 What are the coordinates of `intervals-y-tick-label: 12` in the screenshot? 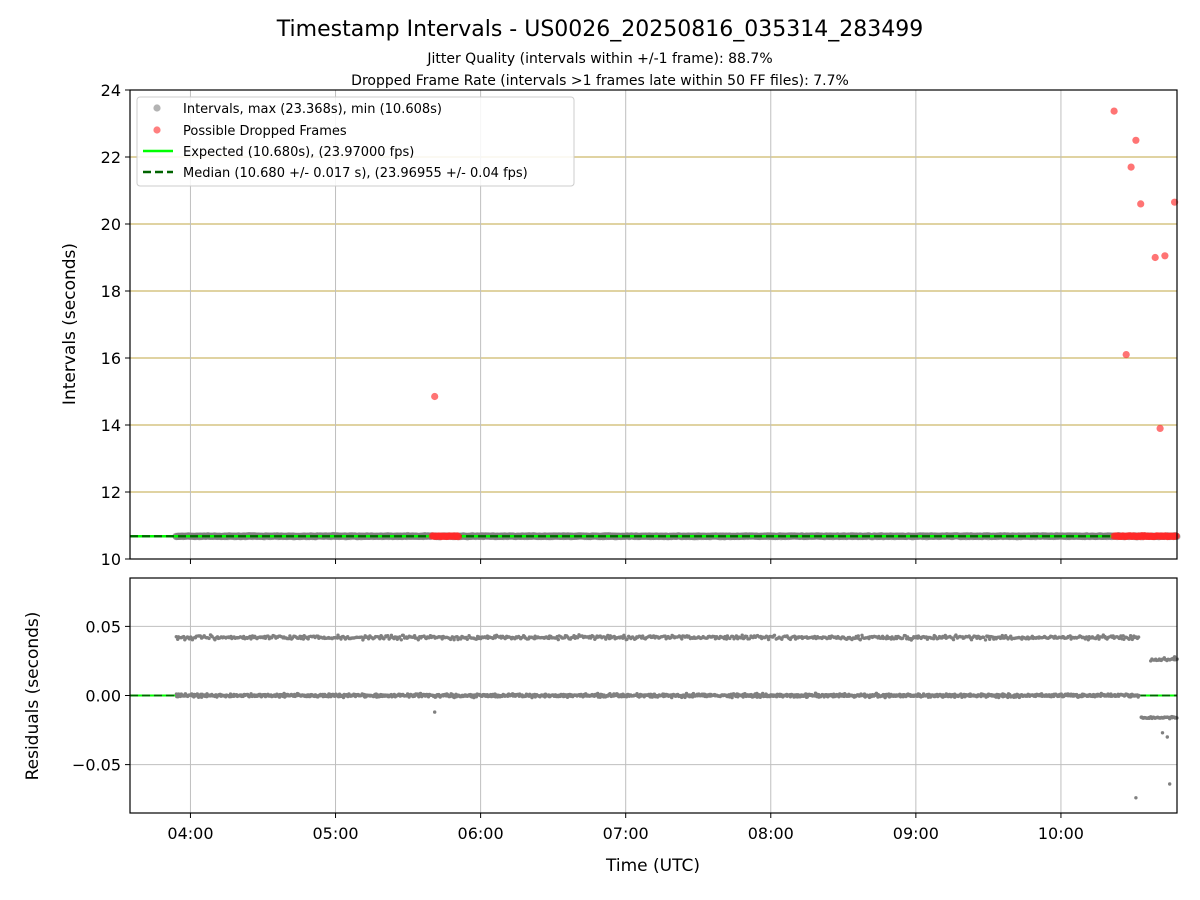 It's located at (111, 492).